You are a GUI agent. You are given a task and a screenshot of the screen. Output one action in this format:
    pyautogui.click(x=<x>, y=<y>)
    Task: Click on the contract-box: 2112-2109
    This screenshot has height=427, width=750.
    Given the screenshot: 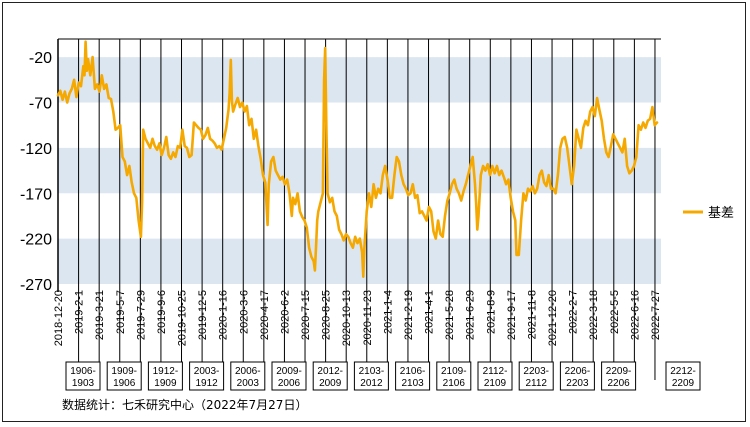 What is the action you would take?
    pyautogui.click(x=495, y=376)
    